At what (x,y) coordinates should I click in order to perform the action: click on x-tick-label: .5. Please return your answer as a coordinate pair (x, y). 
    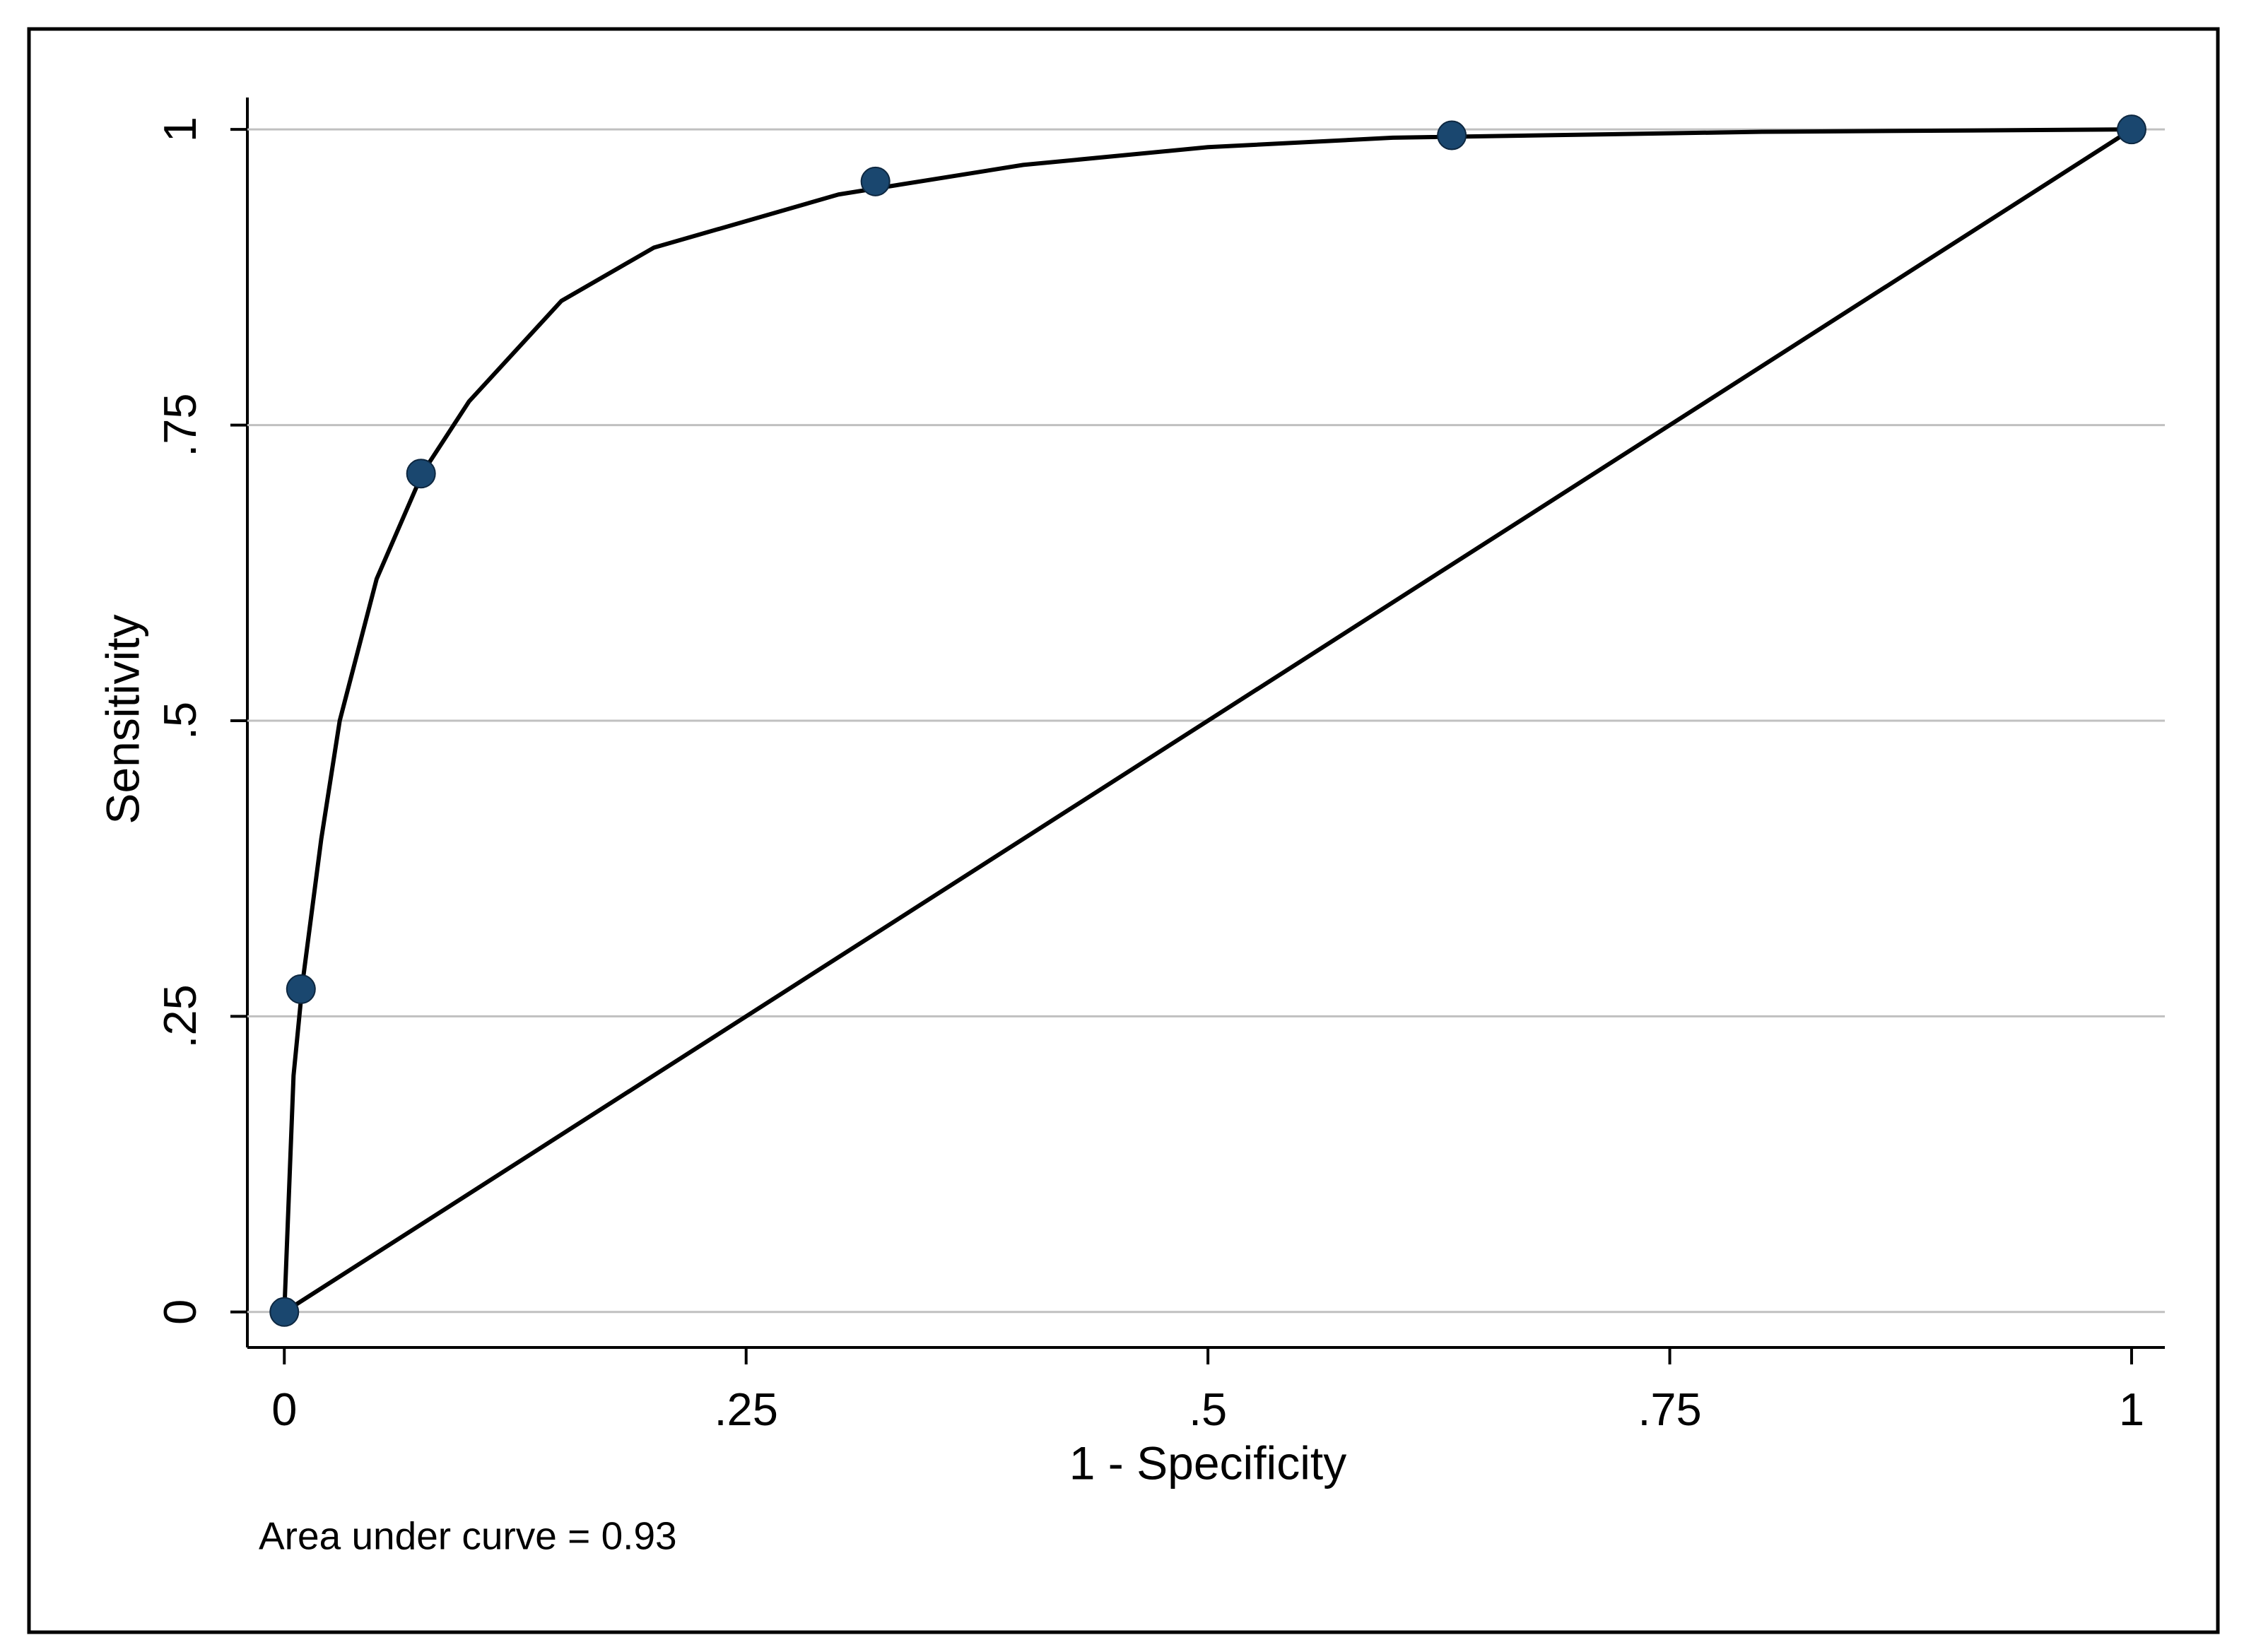
    Looking at the image, I should click on (1208, 1409).